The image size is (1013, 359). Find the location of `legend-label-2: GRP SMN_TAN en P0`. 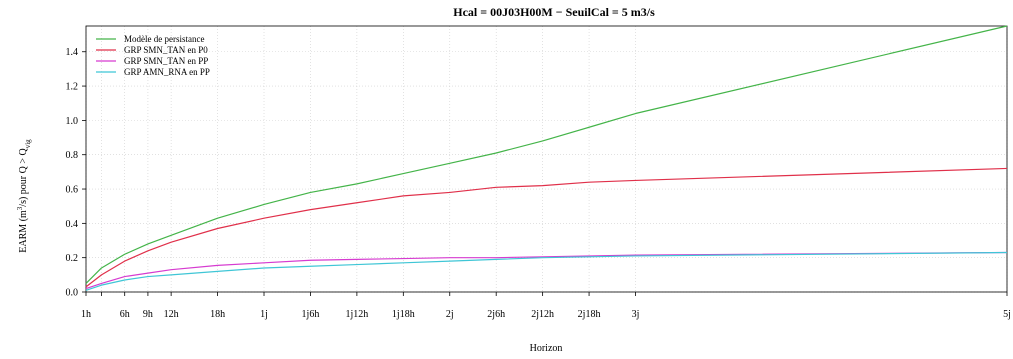

legend-label-2: GRP SMN_TAN en P0 is located at coordinates (166, 50).